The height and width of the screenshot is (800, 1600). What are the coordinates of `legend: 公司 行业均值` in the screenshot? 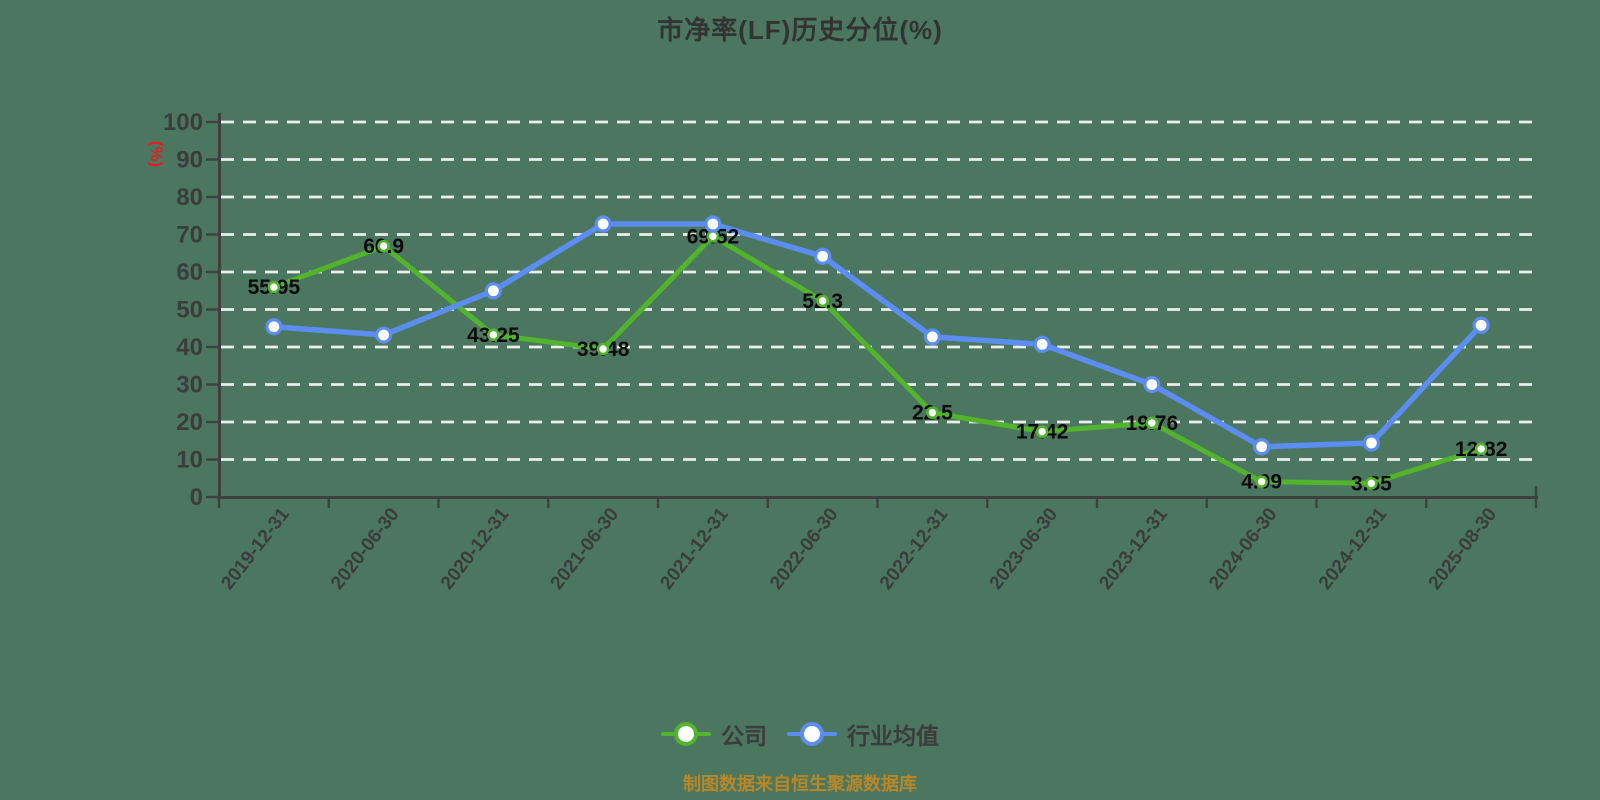 It's located at (800, 734).